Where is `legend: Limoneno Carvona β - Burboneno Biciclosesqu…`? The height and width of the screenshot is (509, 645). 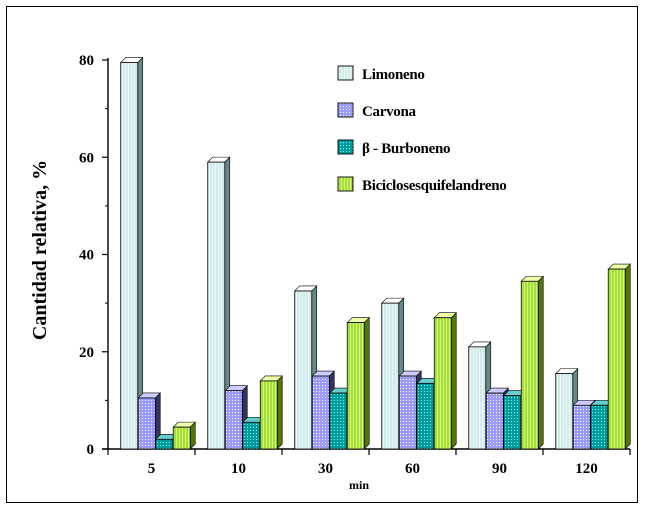
legend: Limoneno Carvona β - Burboneno Biciclosesqu… is located at coordinates (422, 129).